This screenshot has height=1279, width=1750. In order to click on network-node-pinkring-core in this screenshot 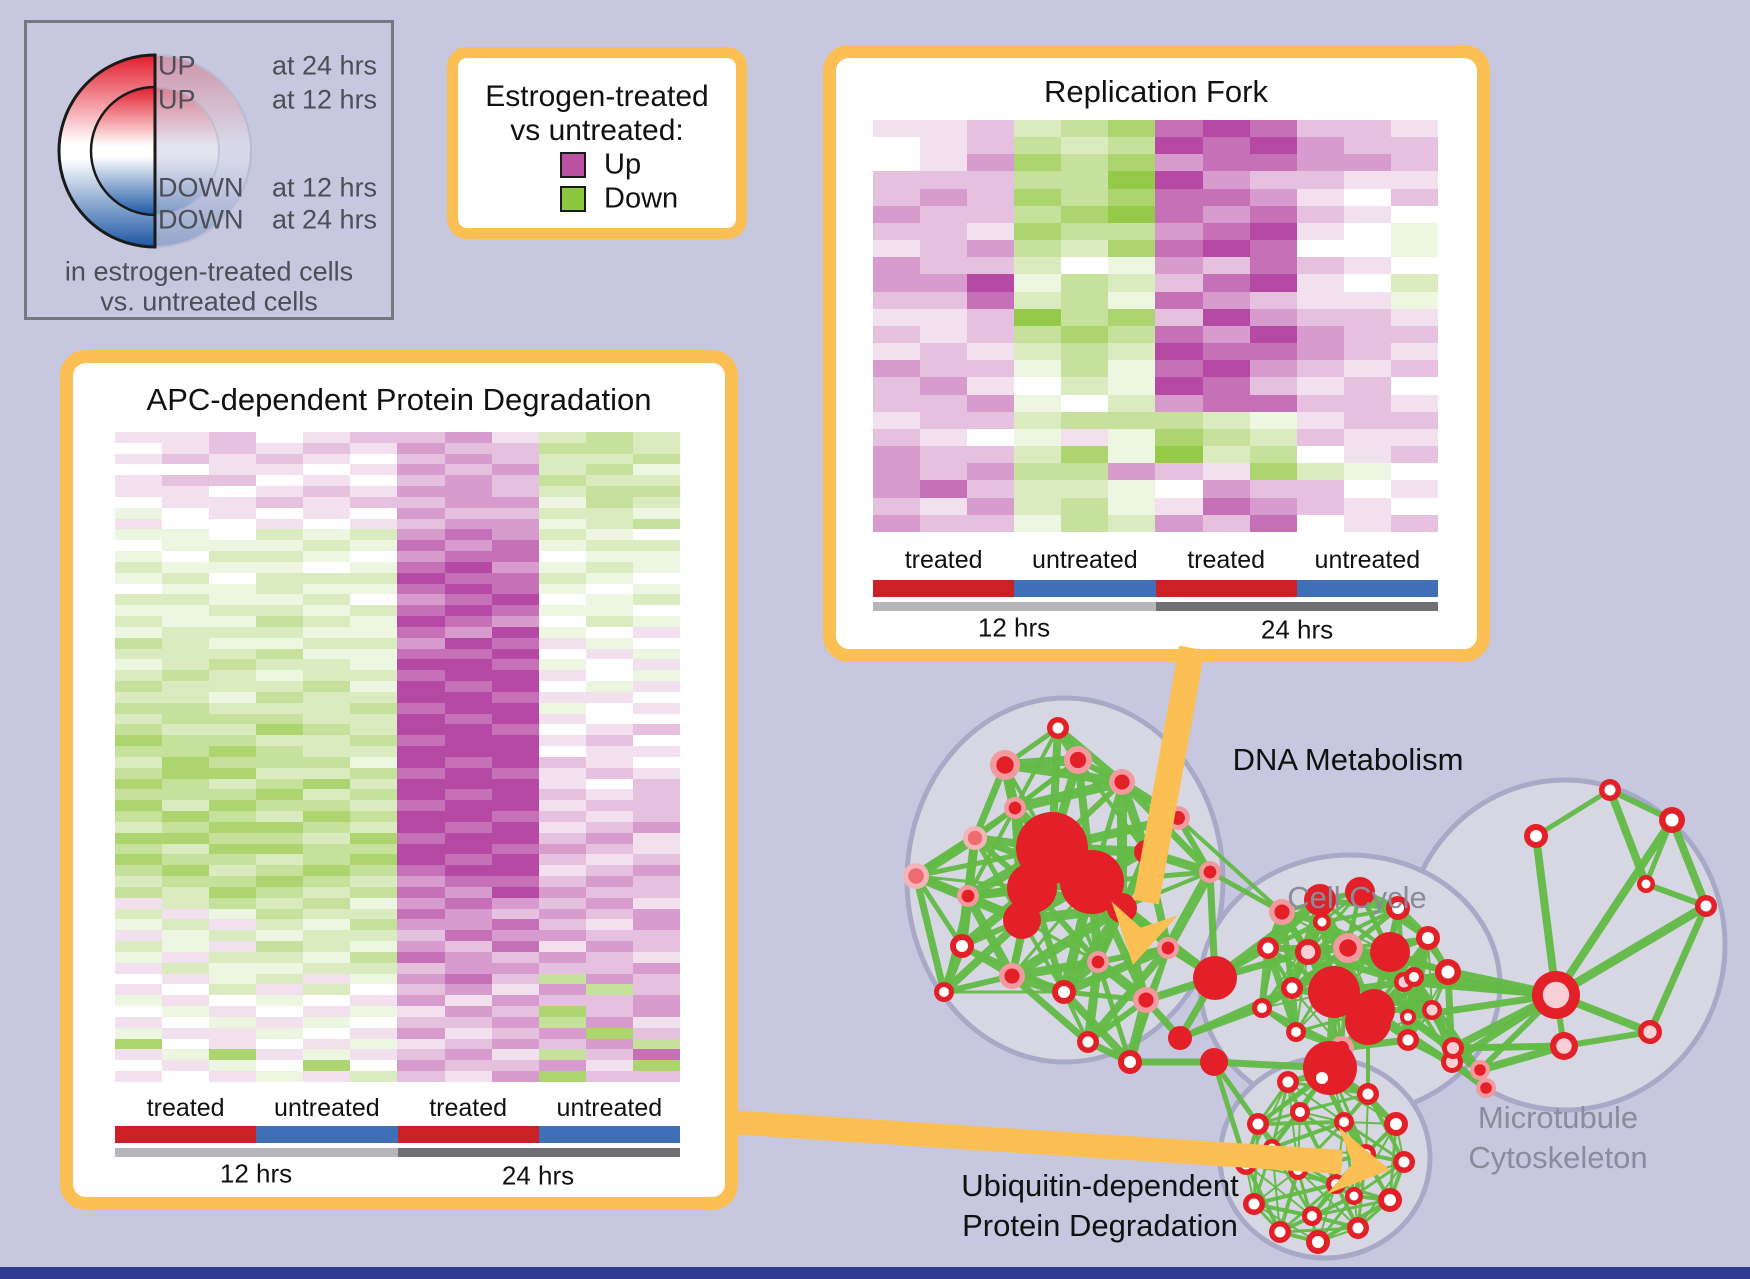, I will do `click(1432, 1010)`.